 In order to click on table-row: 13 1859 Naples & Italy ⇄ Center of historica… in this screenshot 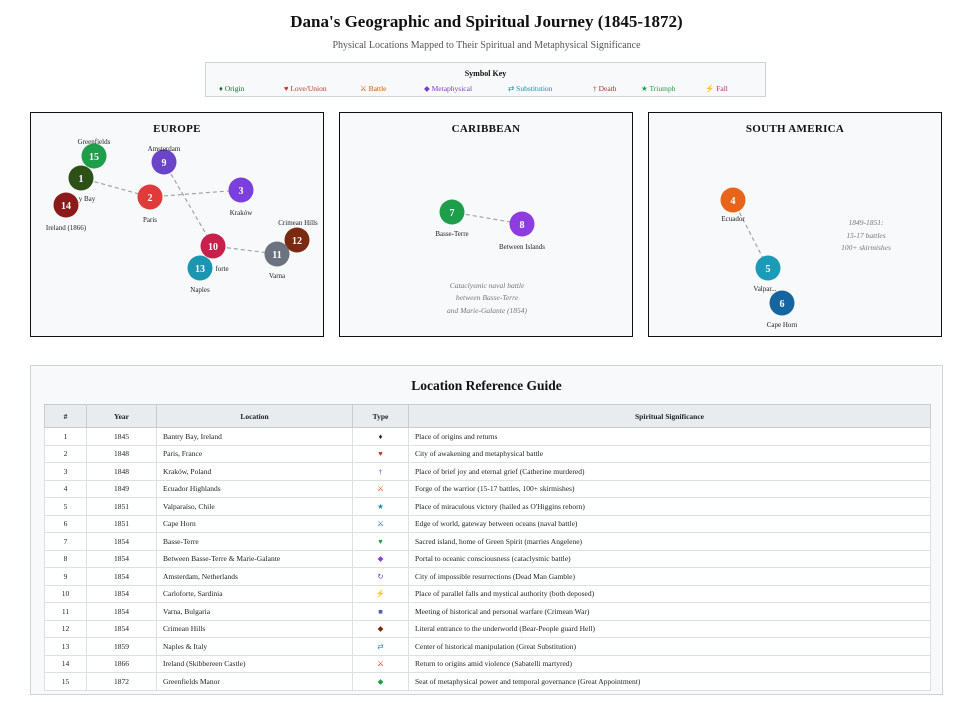, I will do `click(487, 646)`.